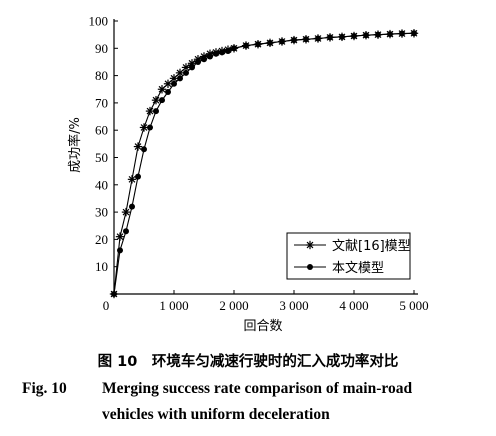 The width and height of the screenshot is (496, 436). I want to click on legend-box, so click(348, 256).